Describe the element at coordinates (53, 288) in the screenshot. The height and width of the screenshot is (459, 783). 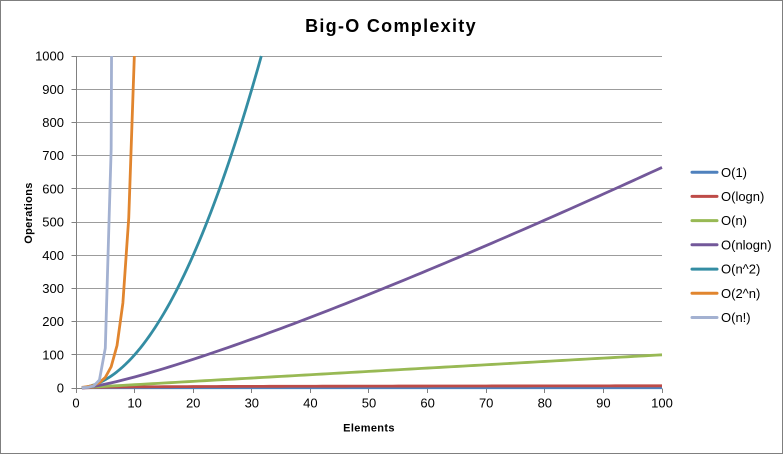
I see `svg-text: 300` at that location.